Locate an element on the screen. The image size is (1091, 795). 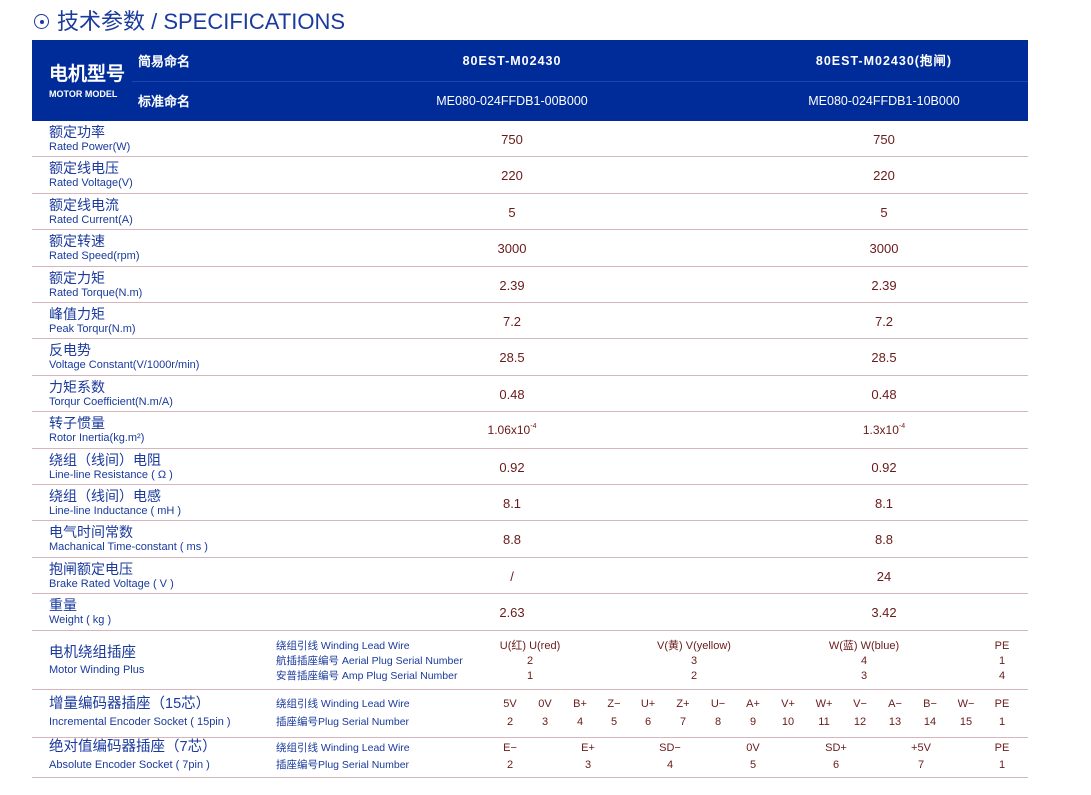
spec-value-text: 28.5 is located at coordinates (884, 358).